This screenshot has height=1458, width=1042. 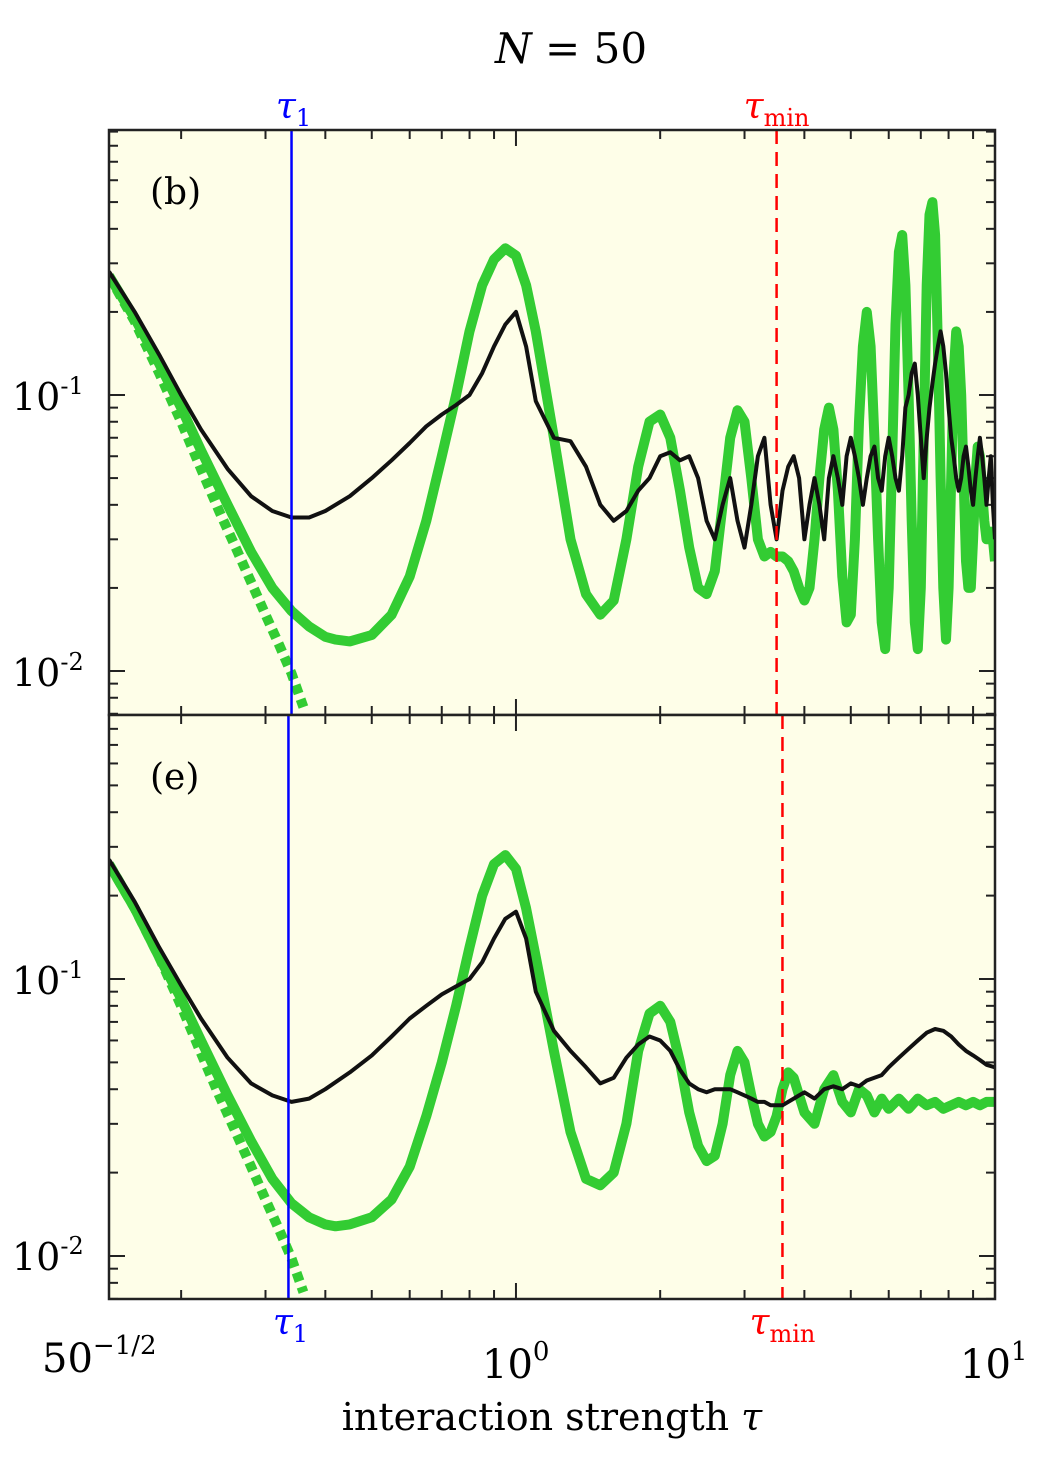 I want to click on tau1-label-bottom: τ1, so click(x=290, y=1325).